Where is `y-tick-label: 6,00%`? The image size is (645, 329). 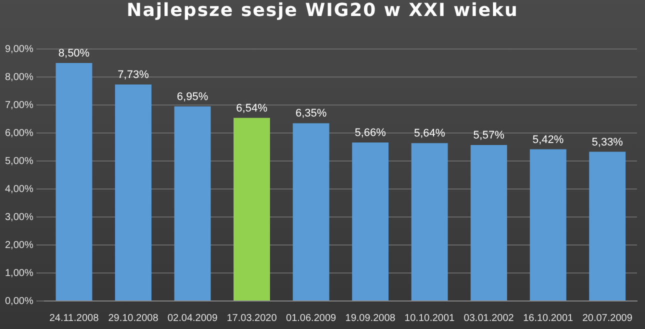 y-tick-label: 6,00% is located at coordinates (19, 133).